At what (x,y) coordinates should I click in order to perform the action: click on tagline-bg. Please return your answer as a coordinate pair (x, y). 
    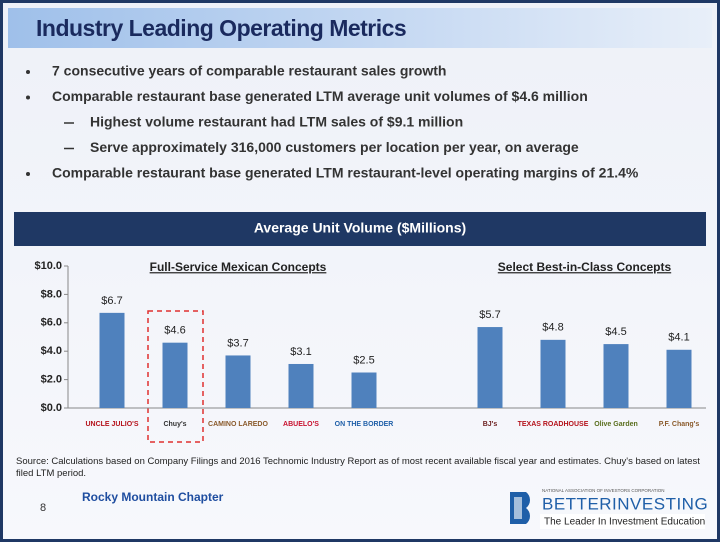
    Looking at the image, I should click on (622, 521).